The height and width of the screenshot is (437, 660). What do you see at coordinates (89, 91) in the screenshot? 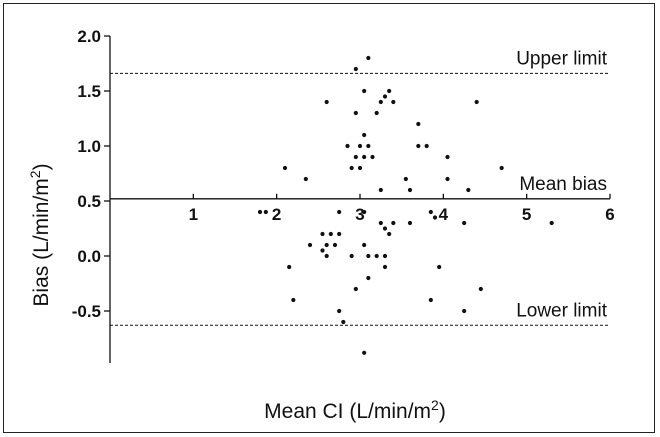
I see `y-tick-label: 1.5` at bounding box center [89, 91].